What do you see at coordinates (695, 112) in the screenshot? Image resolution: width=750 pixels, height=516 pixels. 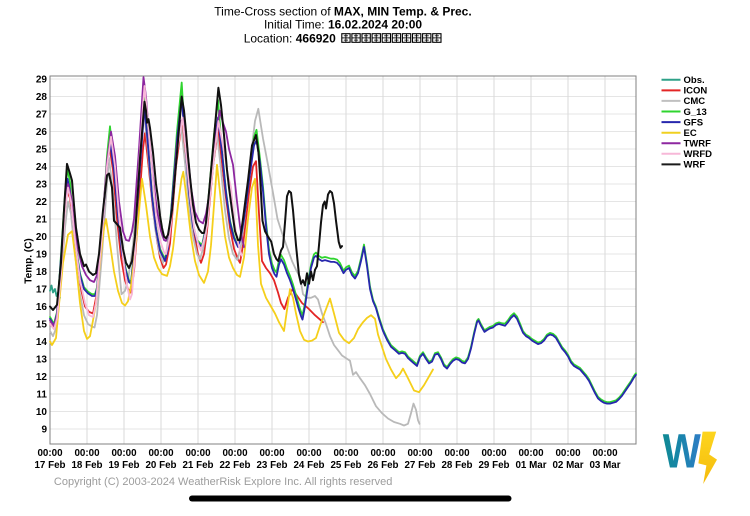 I see `svg-text: G_13` at bounding box center [695, 112].